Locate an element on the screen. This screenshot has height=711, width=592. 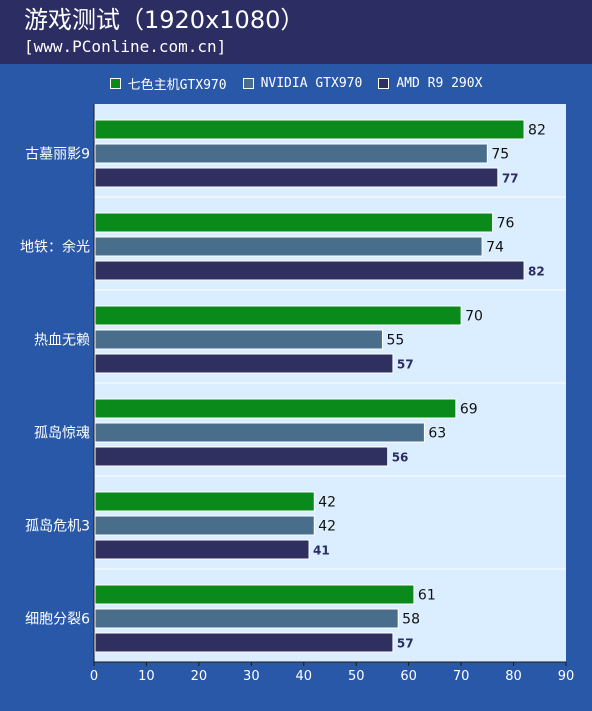
legend-swatch-nvidia is located at coordinates (248, 83).